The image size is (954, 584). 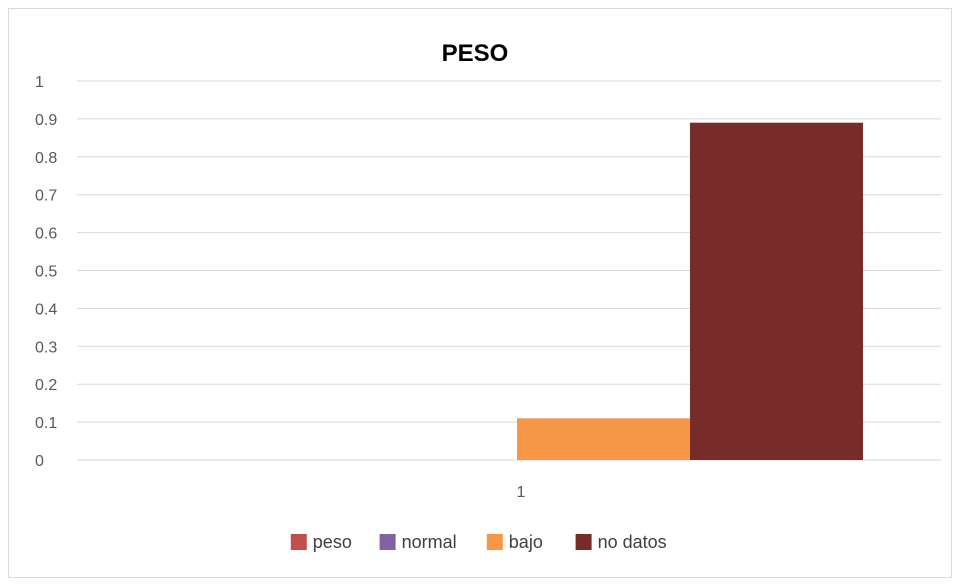 What do you see at coordinates (46, 385) in the screenshot?
I see `y-tick-label: 0.2` at bounding box center [46, 385].